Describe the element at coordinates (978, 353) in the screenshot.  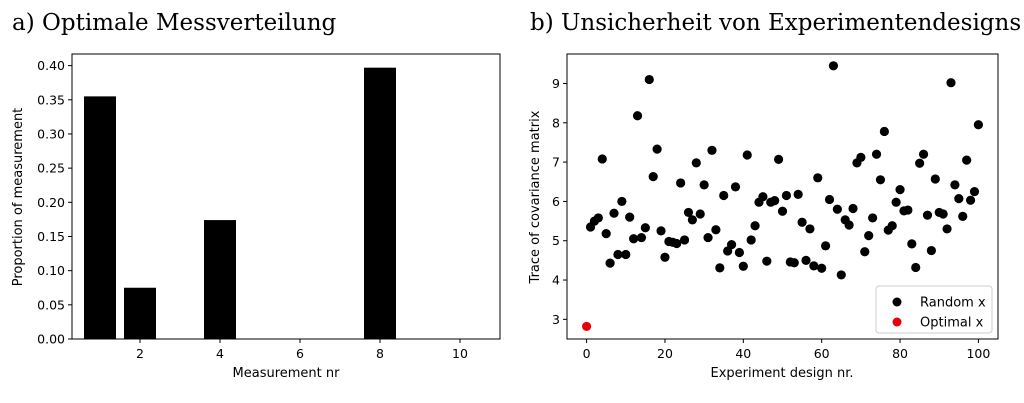
I see `scatter-x-tick-label: 100` at that location.